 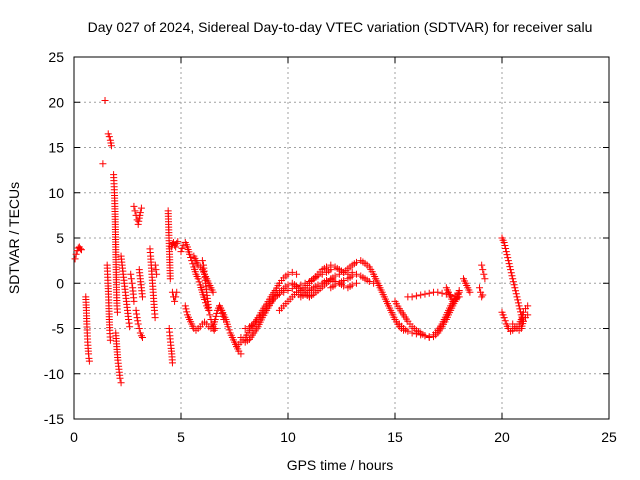 What do you see at coordinates (56, 193) in the screenshot?
I see `y-tick-label: 10` at bounding box center [56, 193].